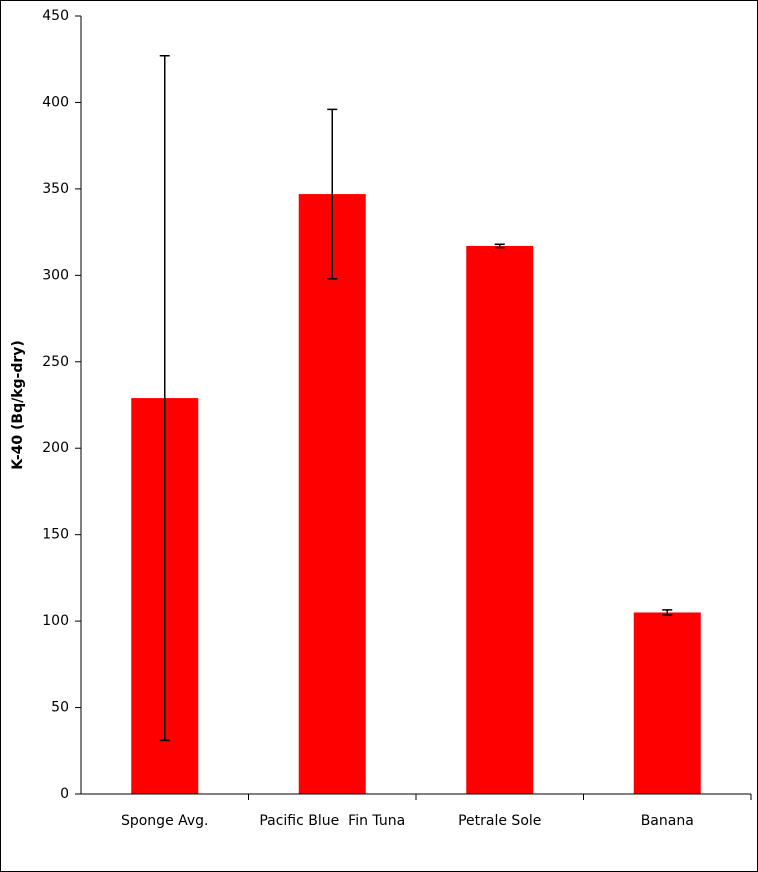 Image resolution: width=758 pixels, height=872 pixels. What do you see at coordinates (499, 821) in the screenshot?
I see `x-tick-label: Petrale Sole` at bounding box center [499, 821].